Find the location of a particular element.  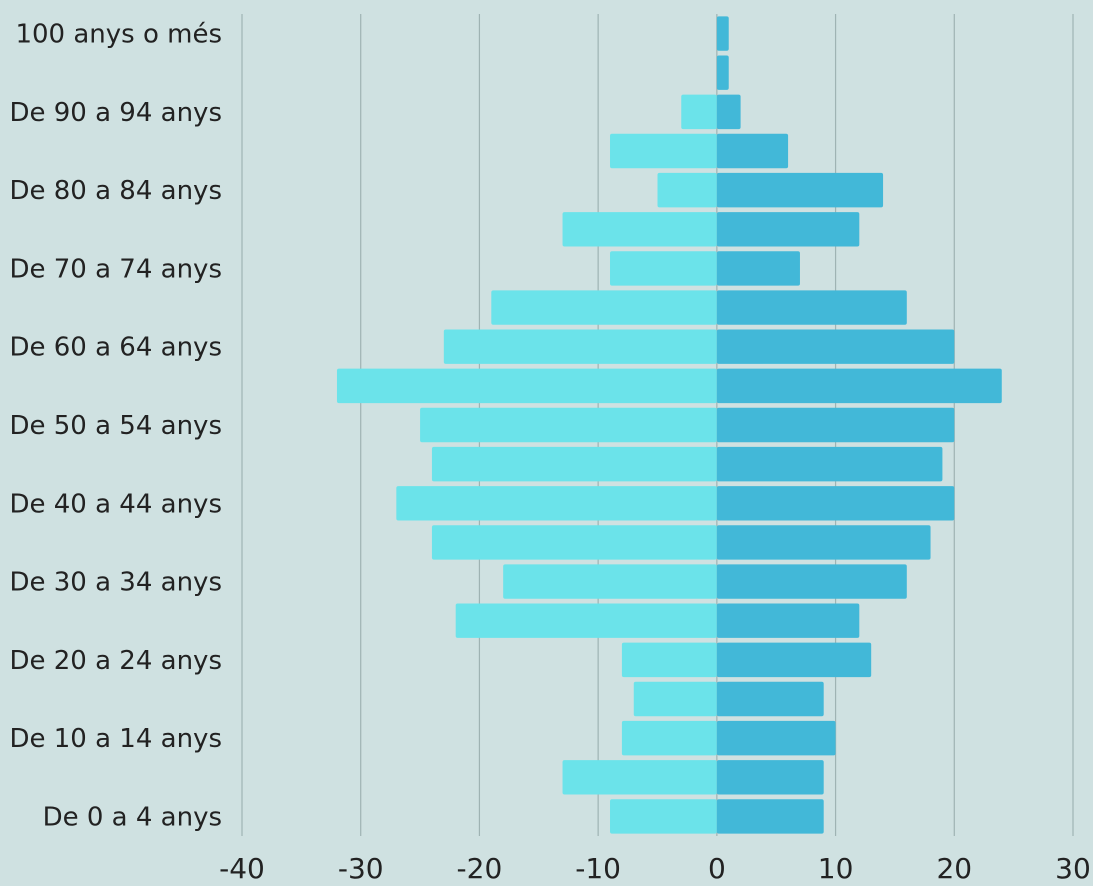

category-label: De 60 a 64 anys is located at coordinates (115, 348).